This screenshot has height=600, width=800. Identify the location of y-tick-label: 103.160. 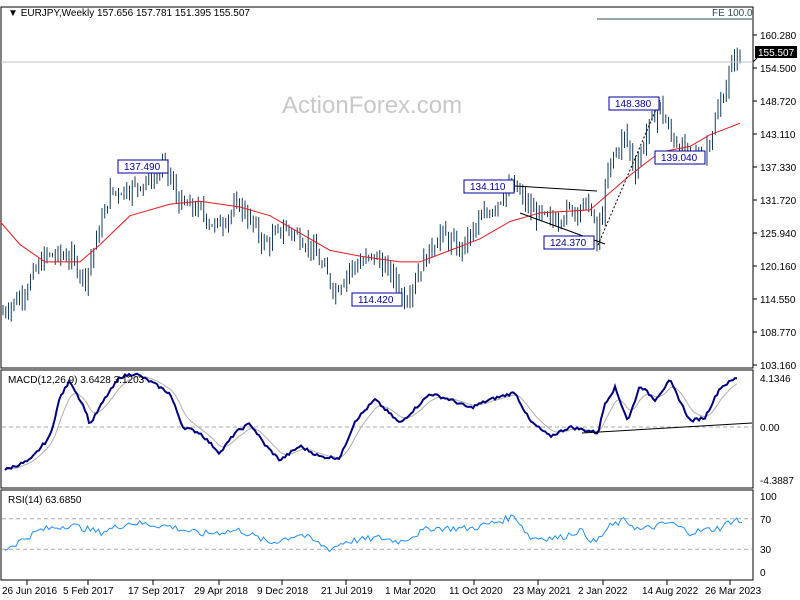
(778, 366).